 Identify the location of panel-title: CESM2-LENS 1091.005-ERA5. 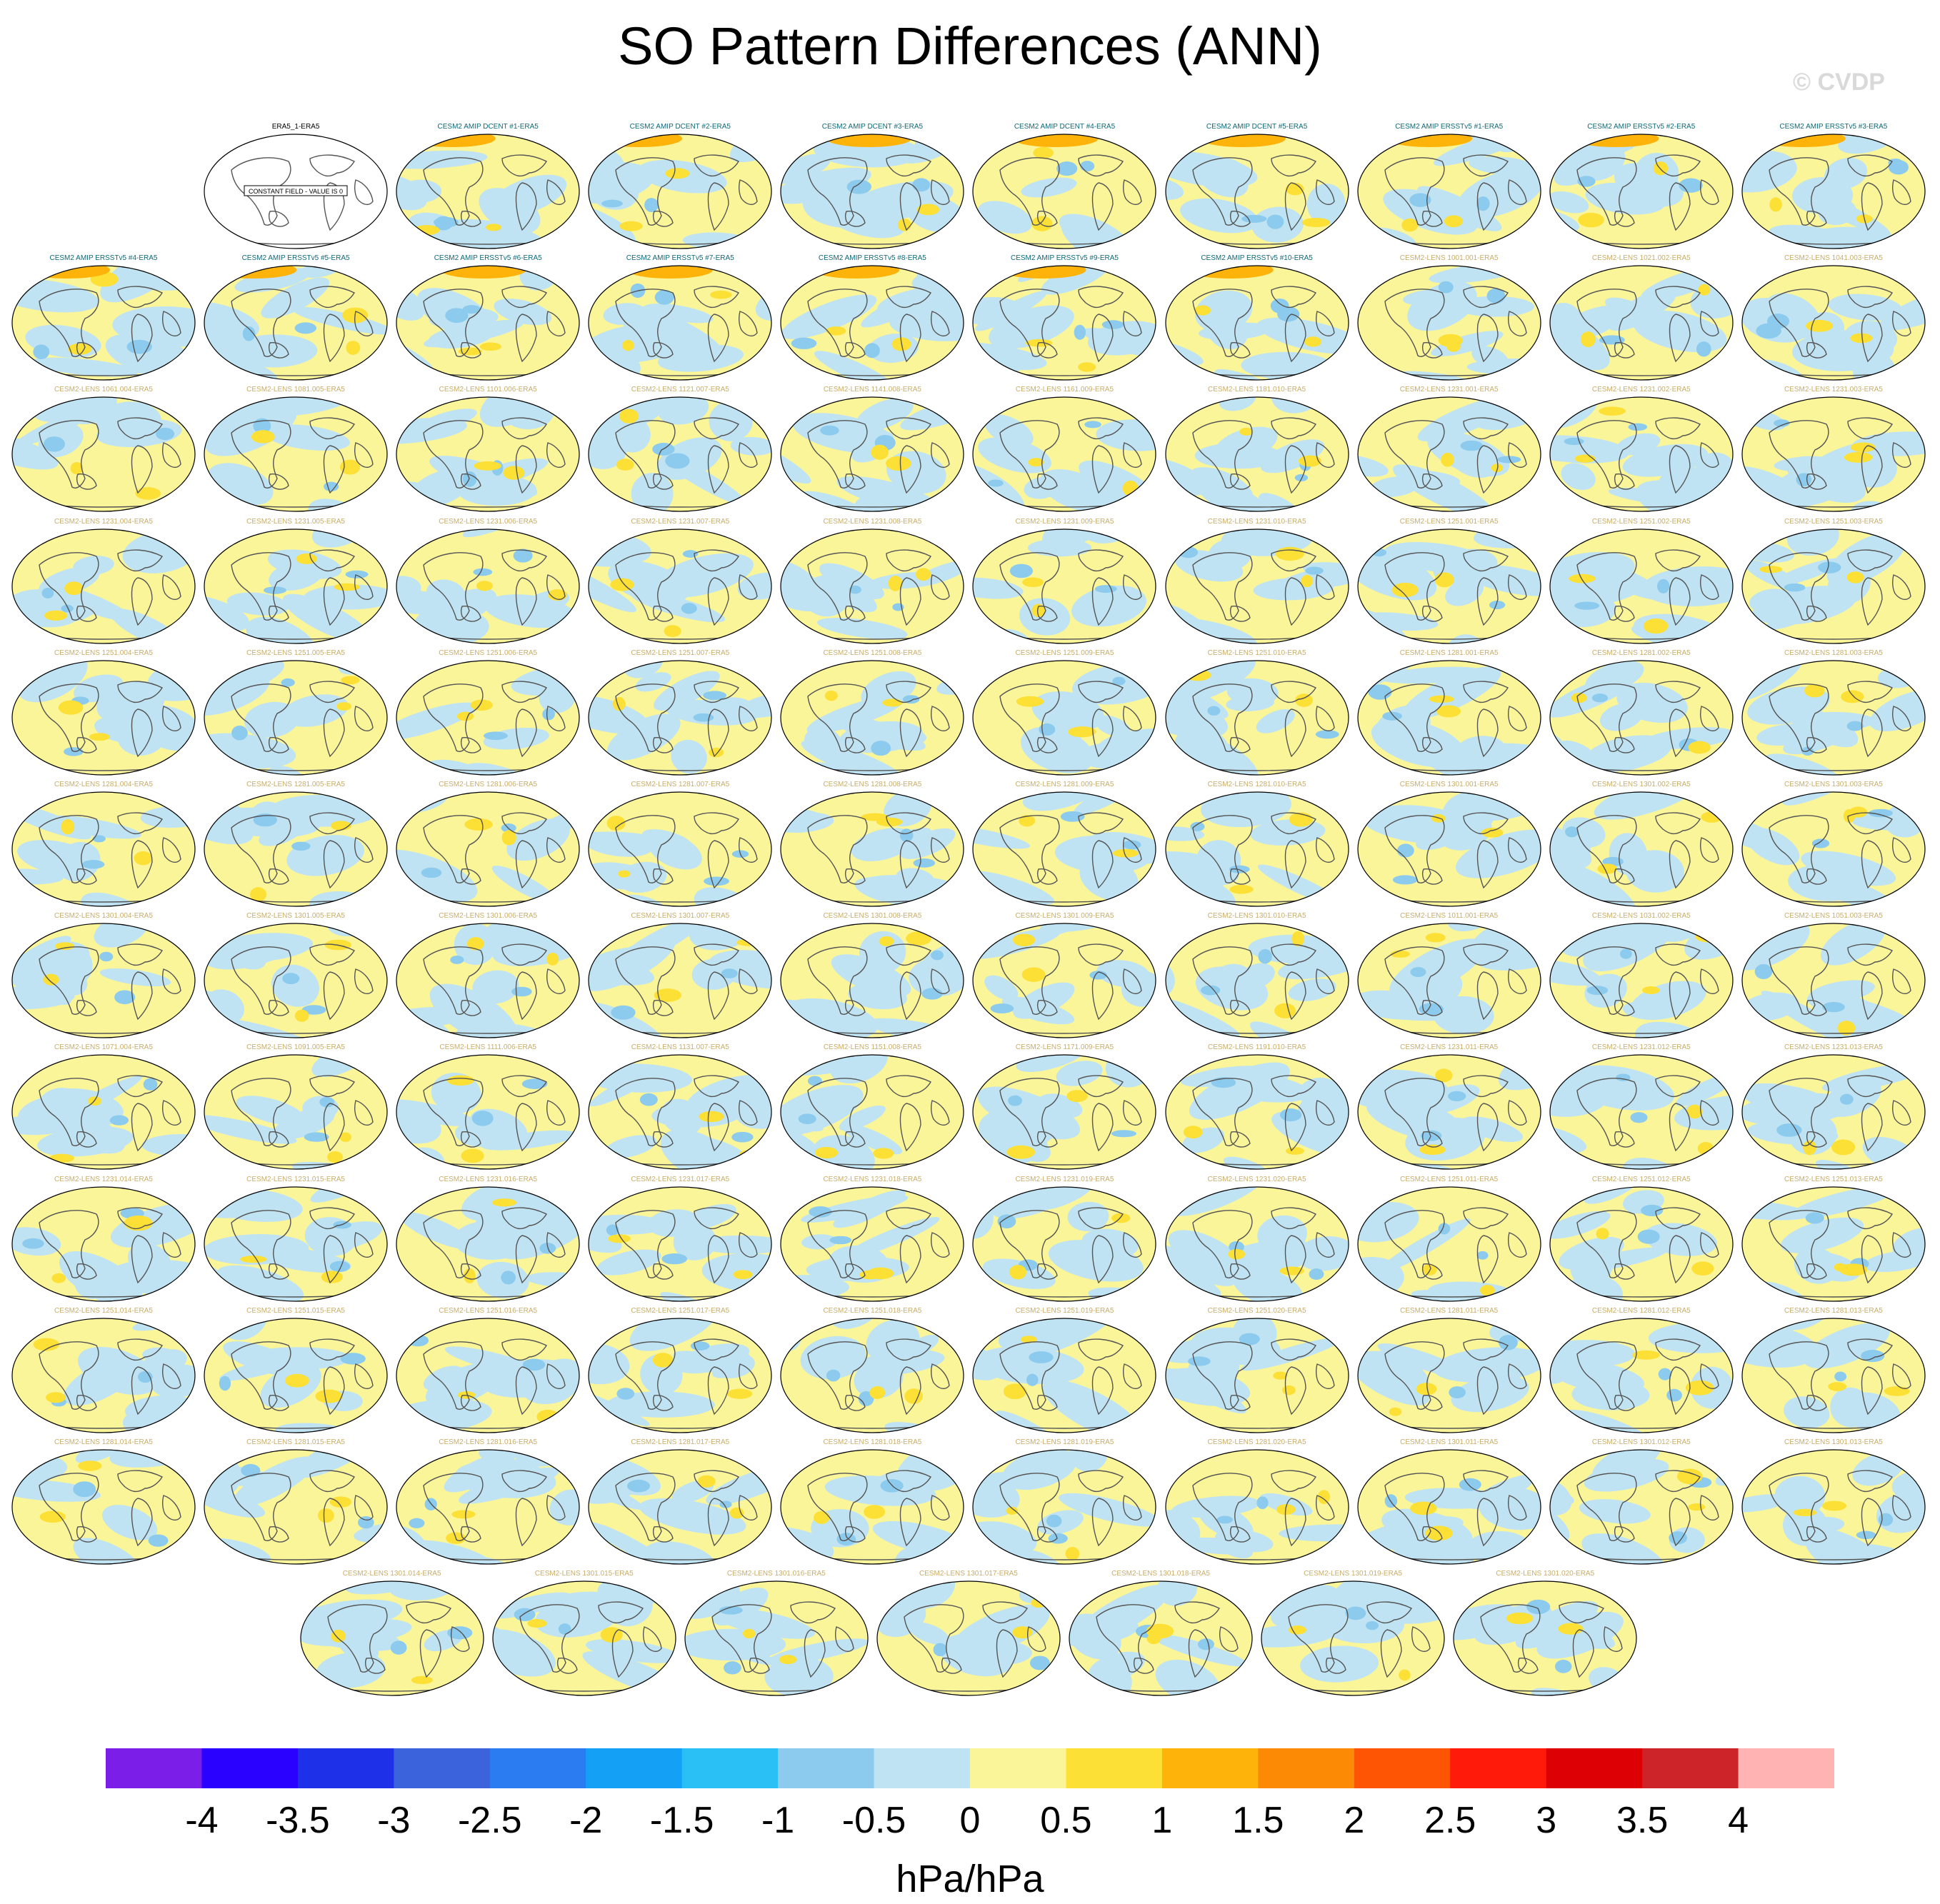
(295, 1047).